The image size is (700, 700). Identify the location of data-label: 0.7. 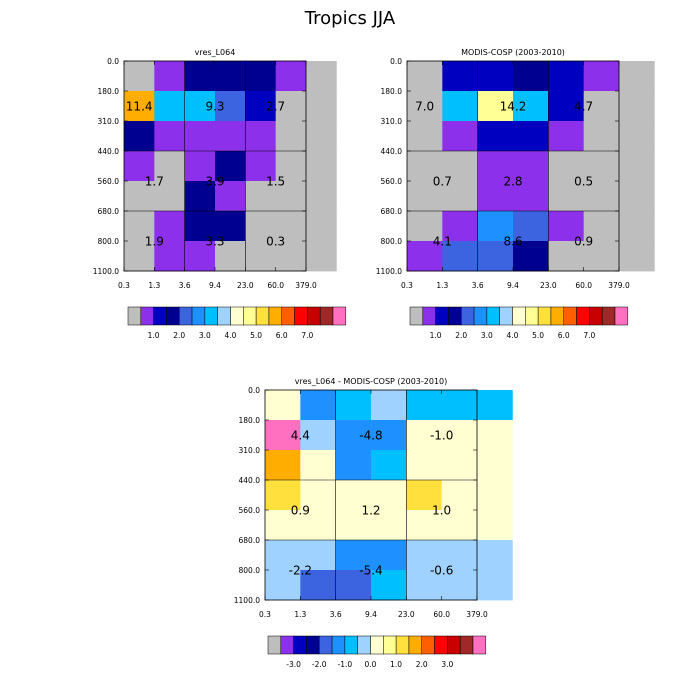
(442, 182).